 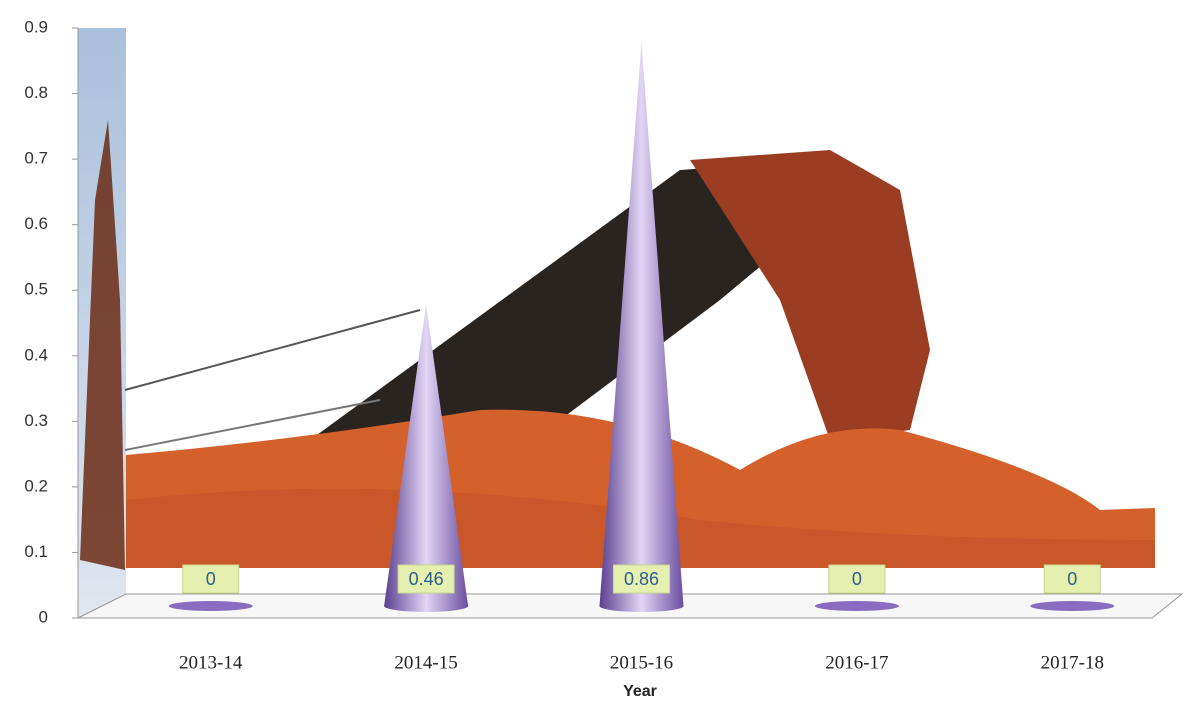 What do you see at coordinates (36, 551) in the screenshot?
I see `y-tick-label: 0.1` at bounding box center [36, 551].